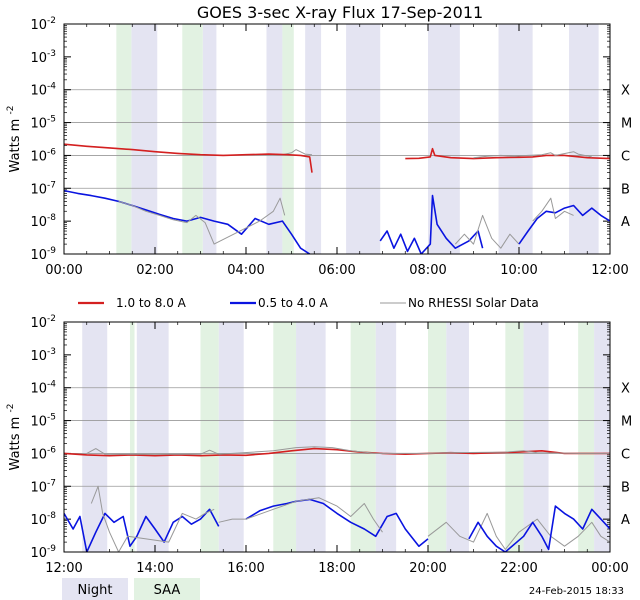  Describe the element at coordinates (336, 270) in the screenshot. I see `x-tick-label: 06:00` at that location.